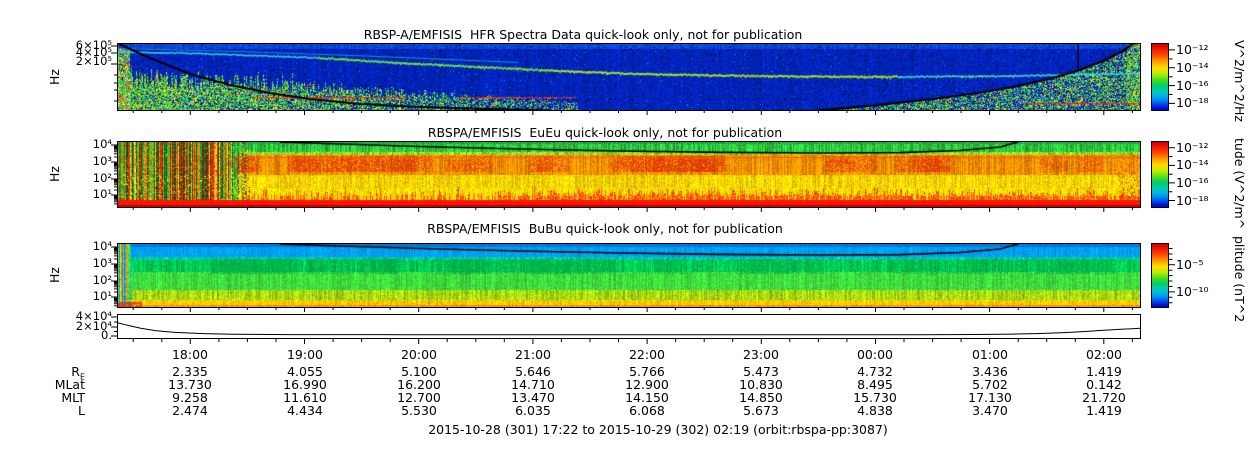  Describe the element at coordinates (190, 410) in the screenshot. I see `ephemeris-value-L-0: 2.474` at that location.